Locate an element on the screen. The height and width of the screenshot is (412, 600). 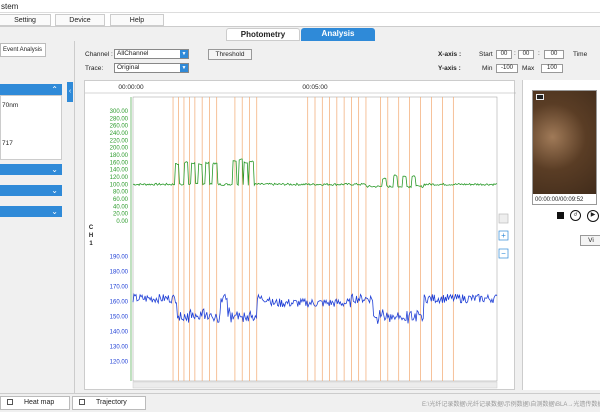
trace-label: Trace: is located at coordinates (94, 68).